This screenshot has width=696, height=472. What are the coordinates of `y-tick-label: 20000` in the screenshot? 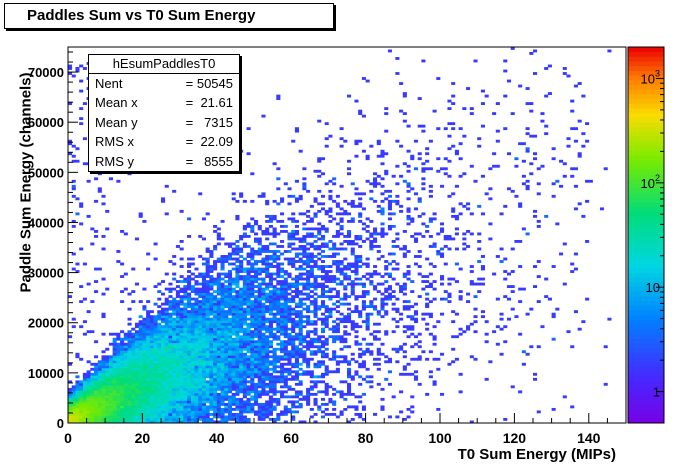 It's located at (46, 323).